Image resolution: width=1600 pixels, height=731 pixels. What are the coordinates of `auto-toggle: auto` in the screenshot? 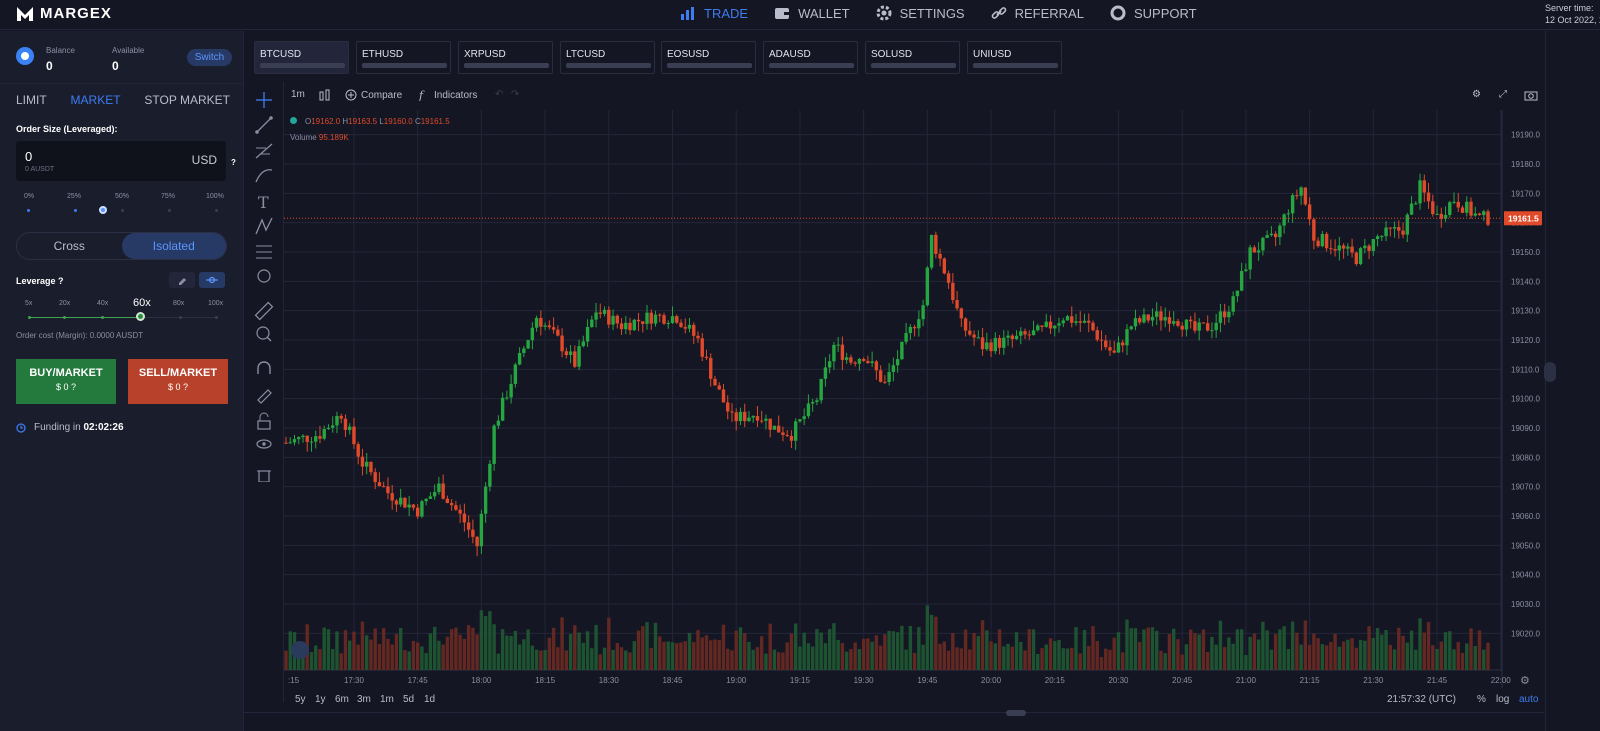 It's located at (1529, 699).